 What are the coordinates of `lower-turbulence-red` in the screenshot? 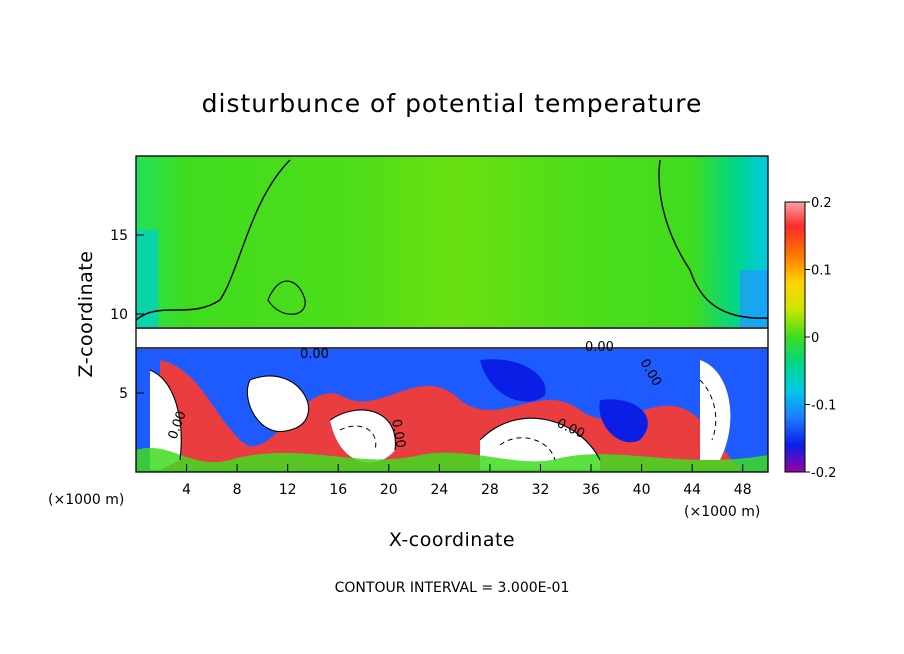 It's located at (450, 415).